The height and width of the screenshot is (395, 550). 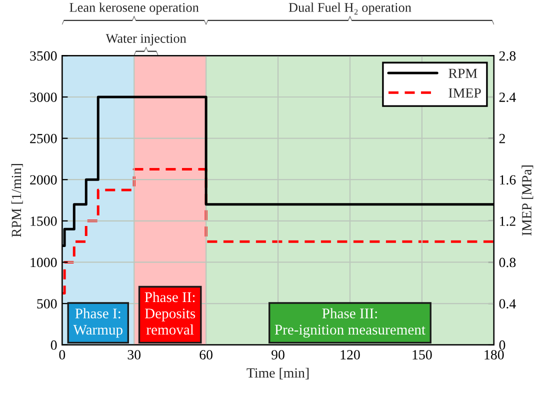 I want to click on x-tick-label: 150, so click(x=422, y=355).